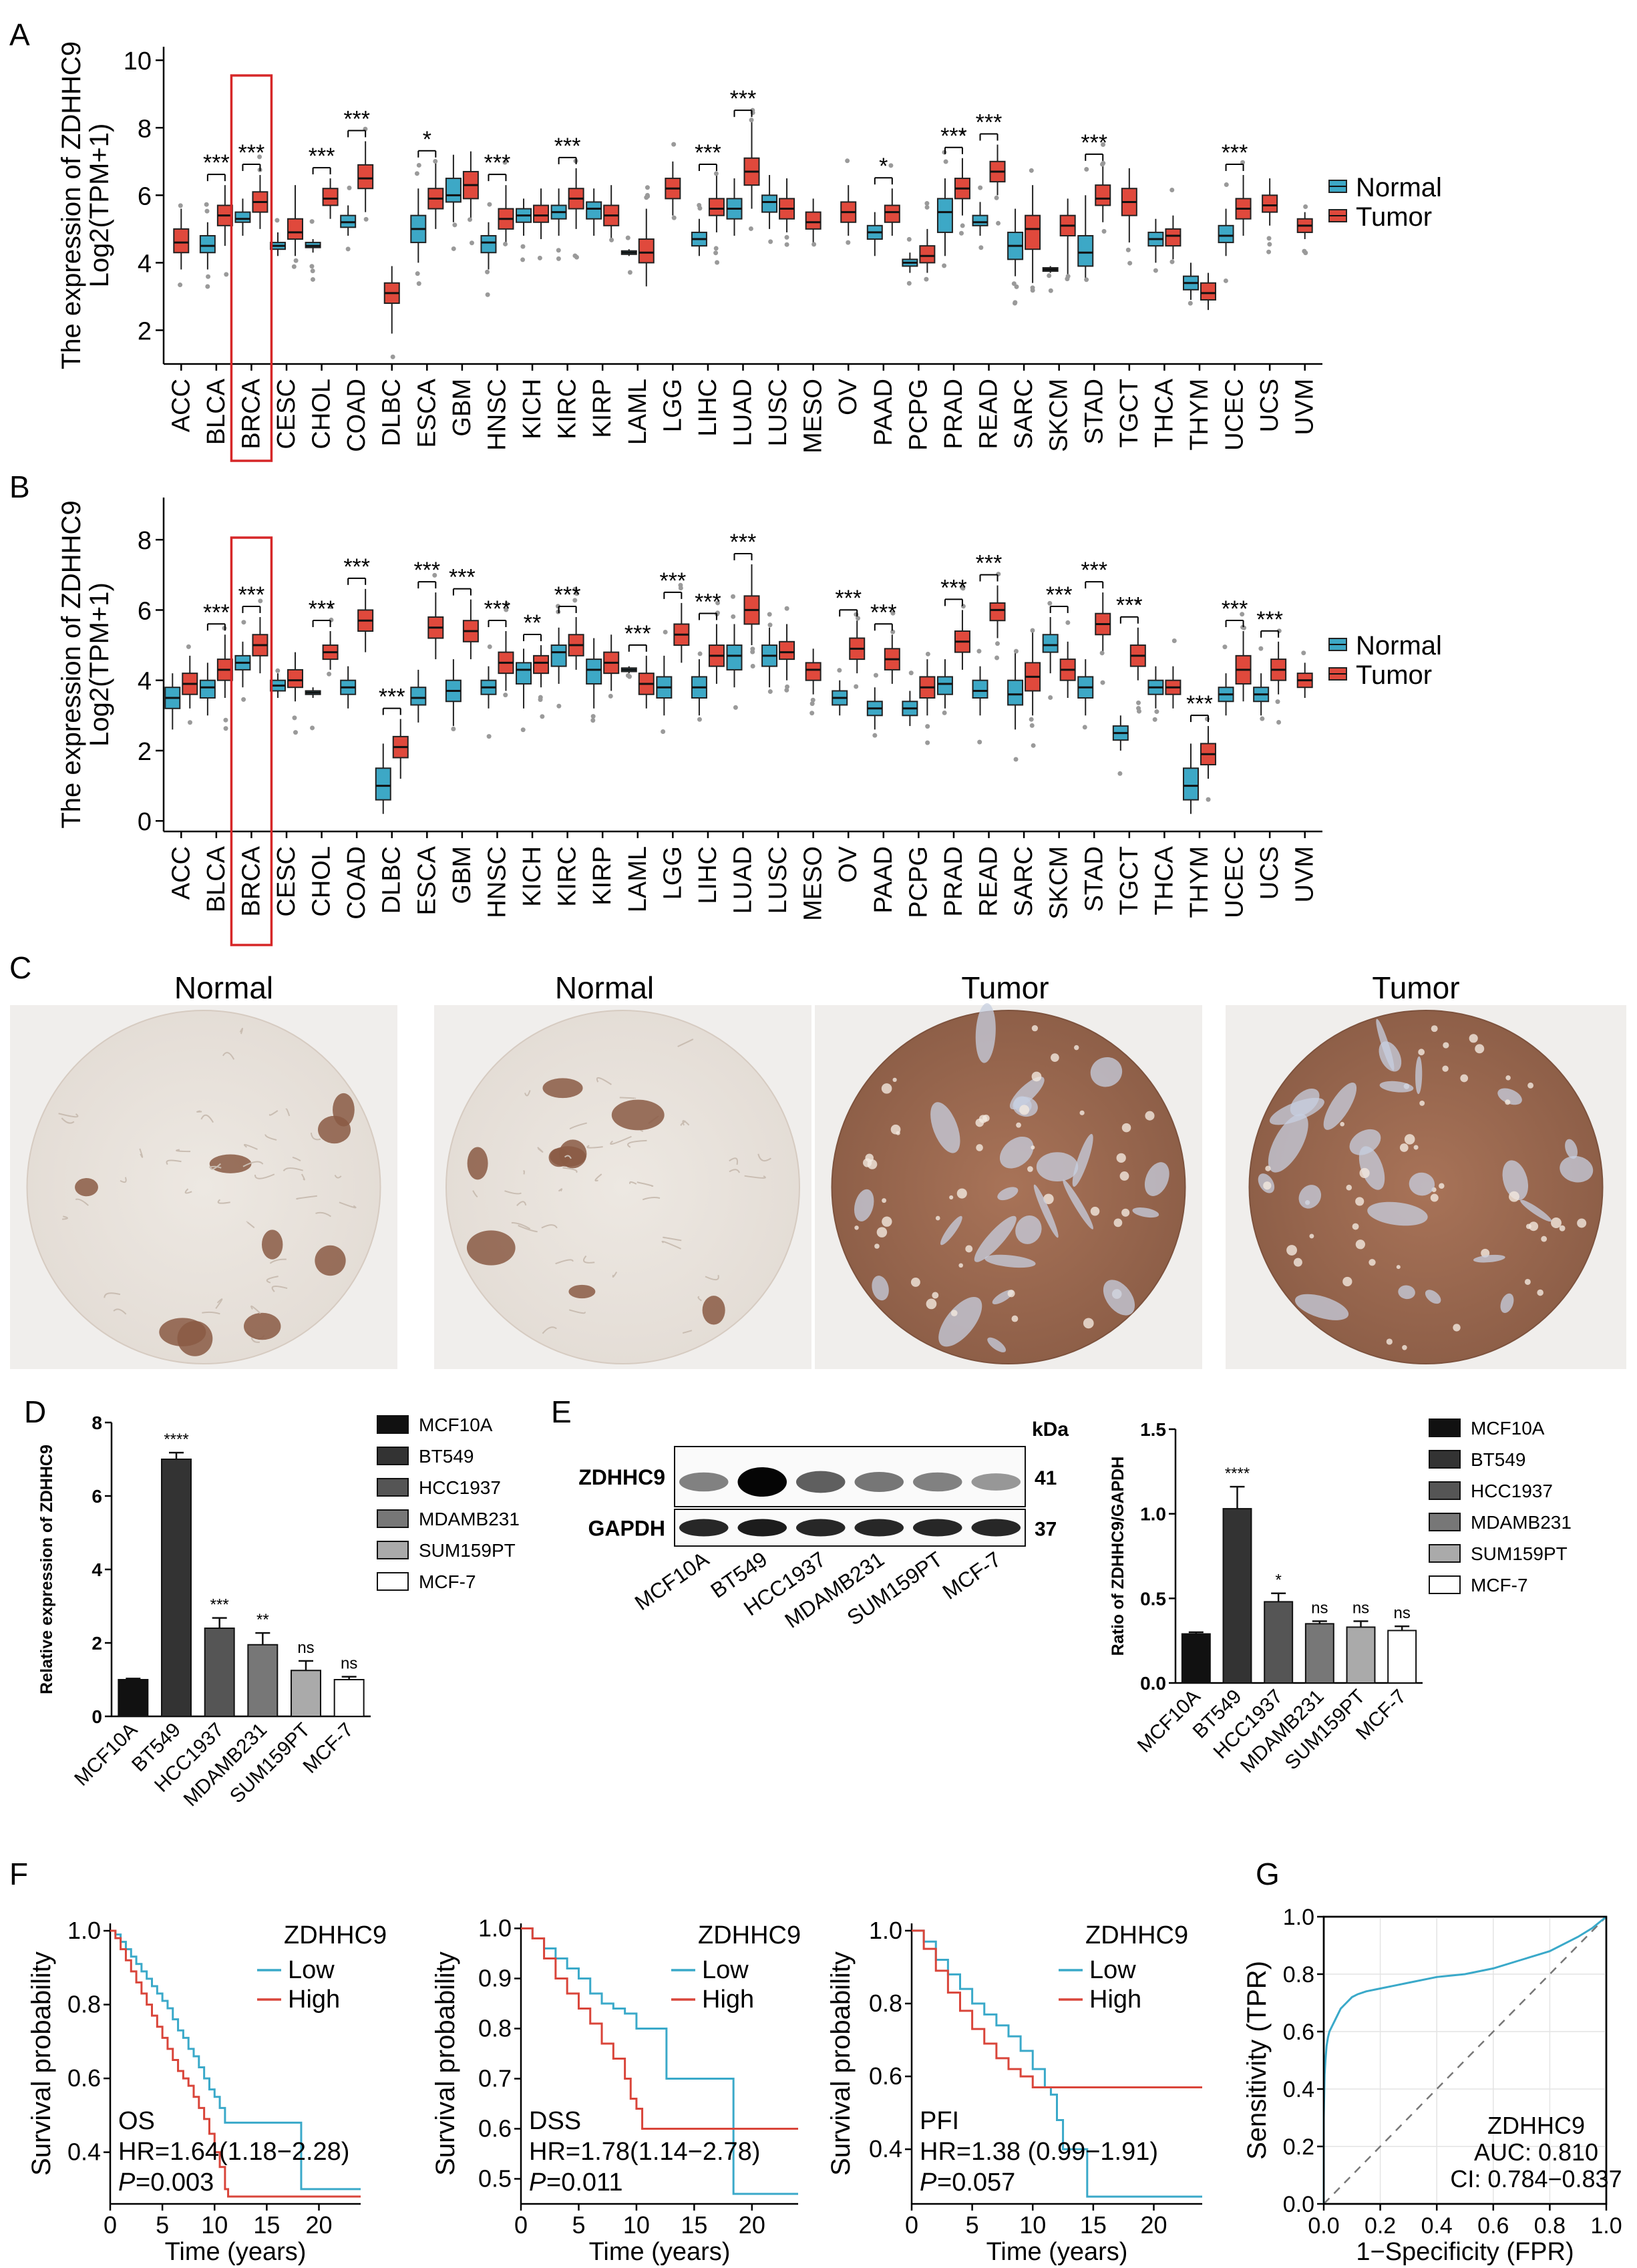 The width and height of the screenshot is (1637, 2268). I want to click on box-normal-thym, so click(1190, 778).